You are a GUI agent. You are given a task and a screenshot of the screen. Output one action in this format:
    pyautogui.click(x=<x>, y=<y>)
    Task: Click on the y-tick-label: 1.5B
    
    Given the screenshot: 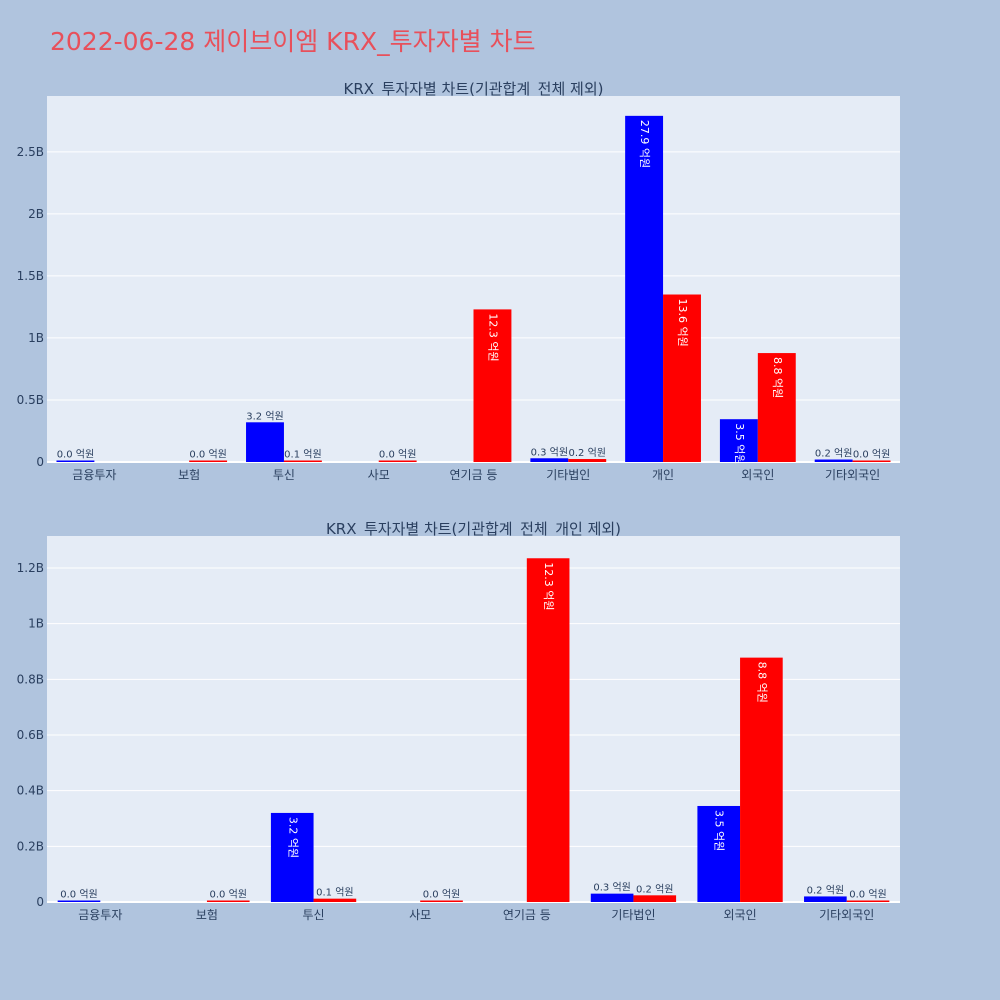 What is the action you would take?
    pyautogui.click(x=30, y=276)
    